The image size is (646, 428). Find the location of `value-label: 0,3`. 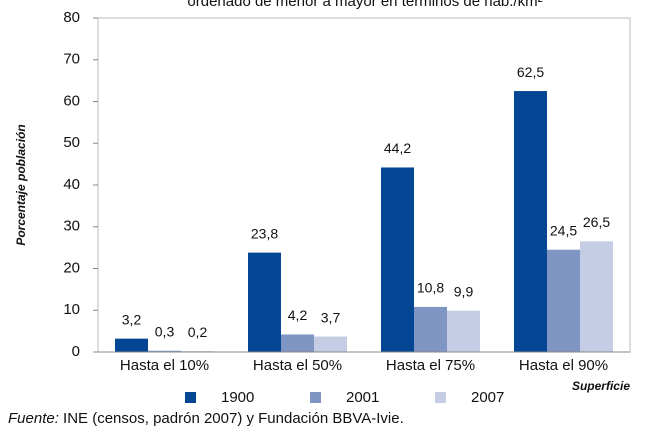

value-label: 0,3 is located at coordinates (165, 331).